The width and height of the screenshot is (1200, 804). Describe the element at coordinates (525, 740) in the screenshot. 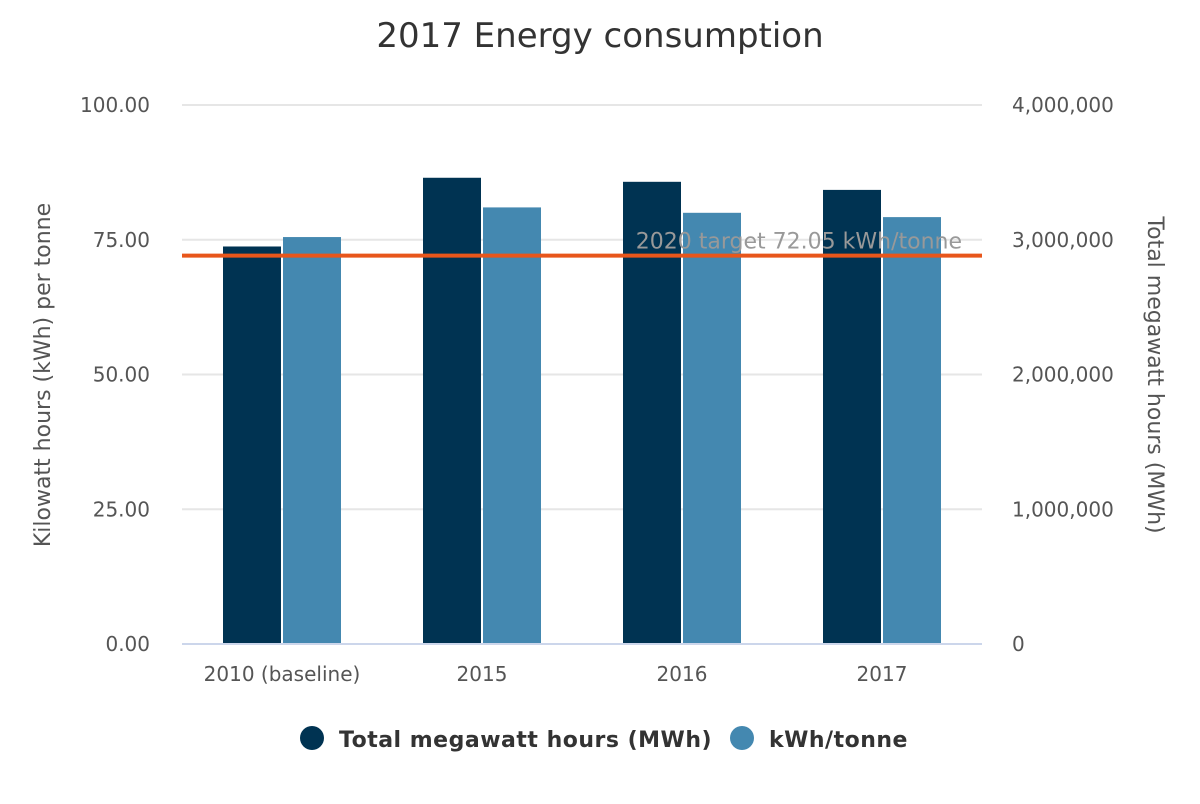

I see `legend-label-mwh: Total megawatt hours (MWh)` at that location.